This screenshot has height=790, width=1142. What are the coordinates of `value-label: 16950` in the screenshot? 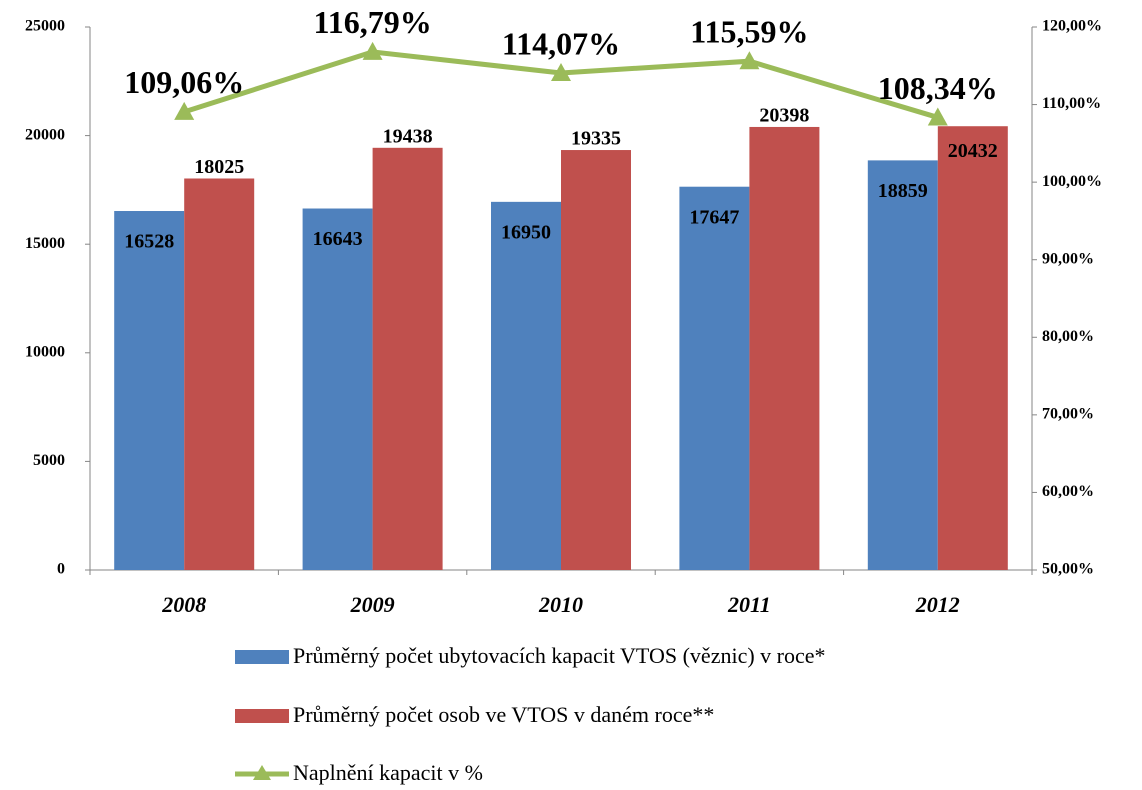 It's located at (526, 232).